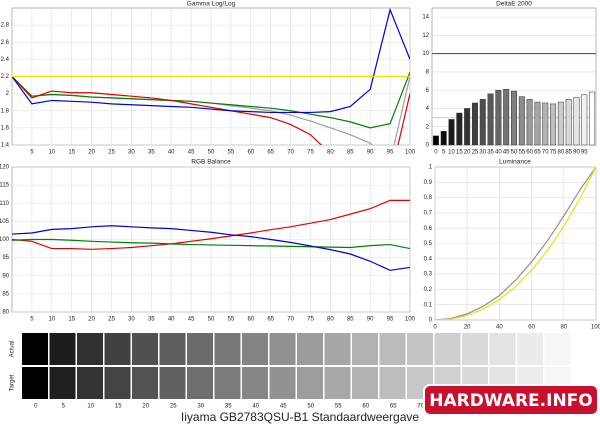 The image size is (600, 427). Describe the element at coordinates (5, 111) in the screenshot. I see `y-tick-label: 1.8` at that location.